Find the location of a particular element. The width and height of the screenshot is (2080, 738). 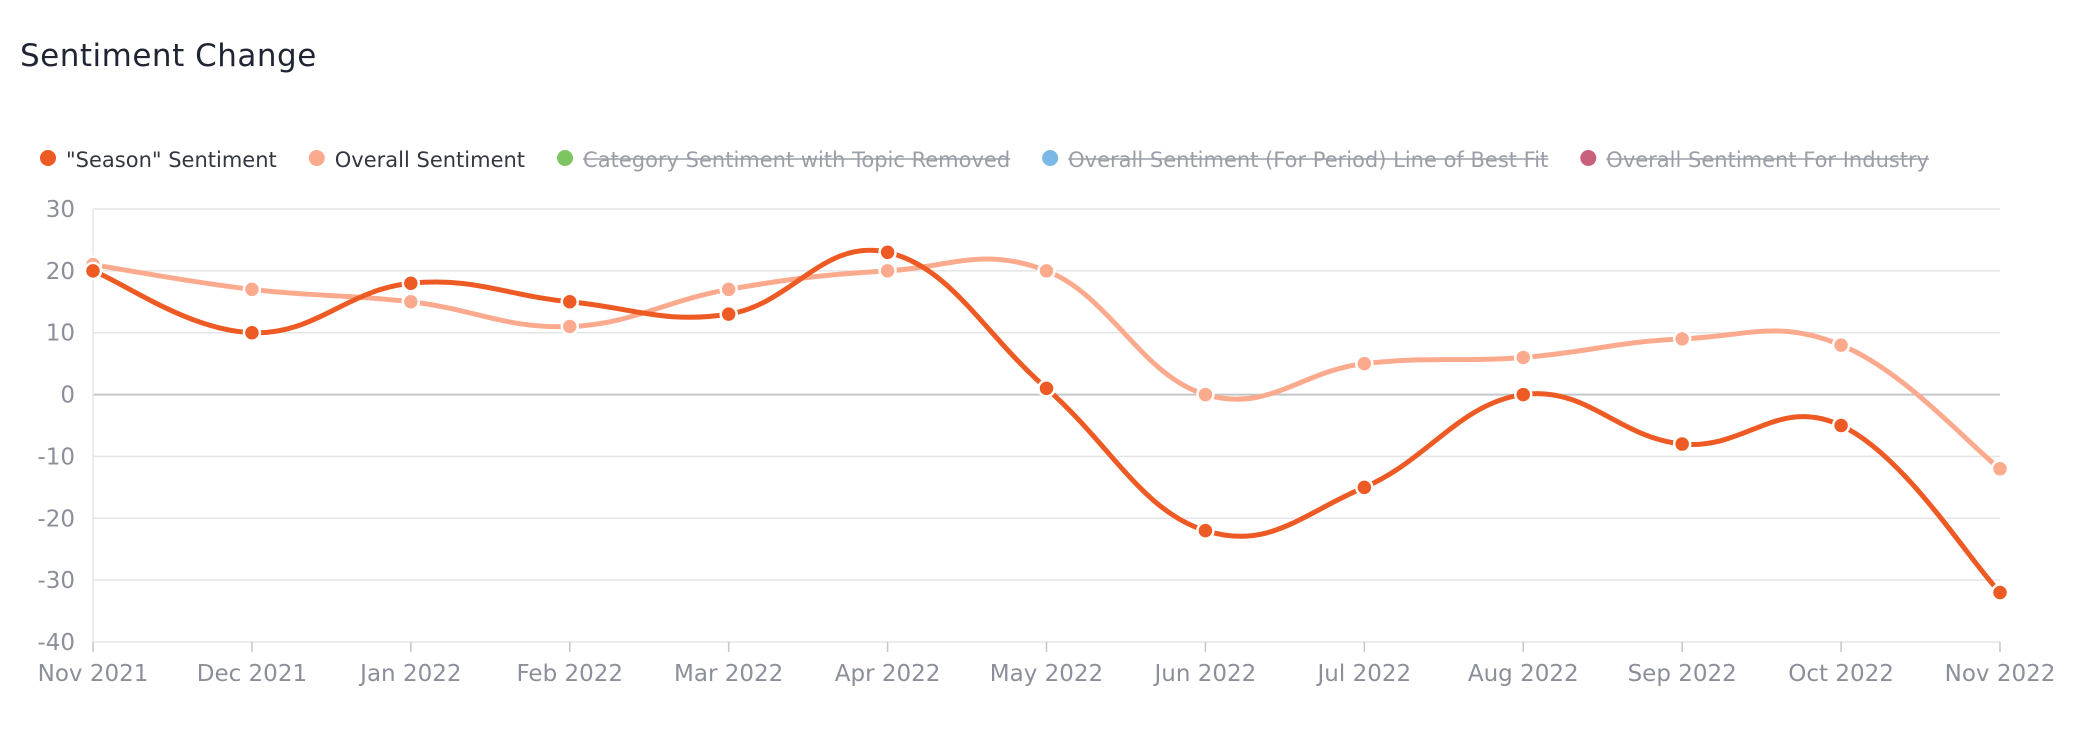

legend-item-season-sentiment: "Season" Sentiment is located at coordinates (158, 160).